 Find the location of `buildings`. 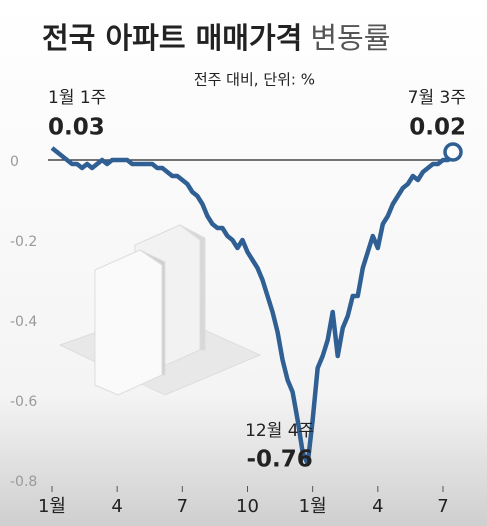

buildings is located at coordinates (160, 310).